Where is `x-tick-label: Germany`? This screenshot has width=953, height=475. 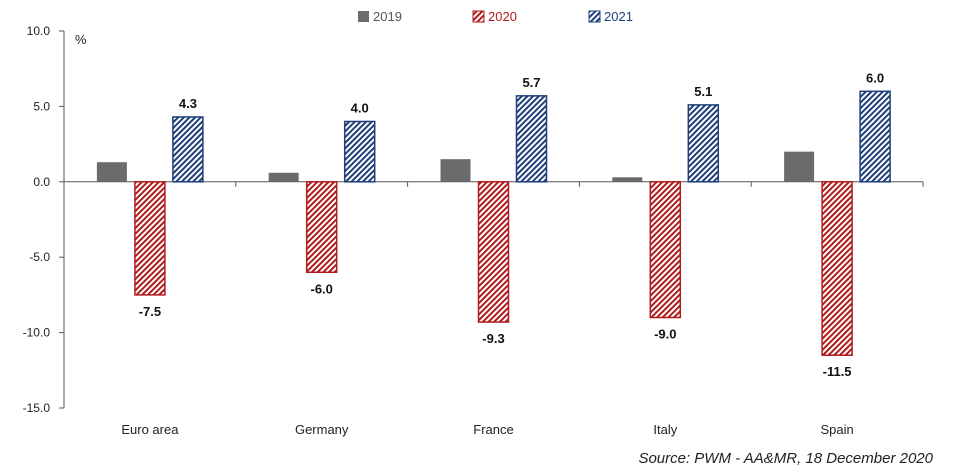 x-tick-label: Germany is located at coordinates (322, 429).